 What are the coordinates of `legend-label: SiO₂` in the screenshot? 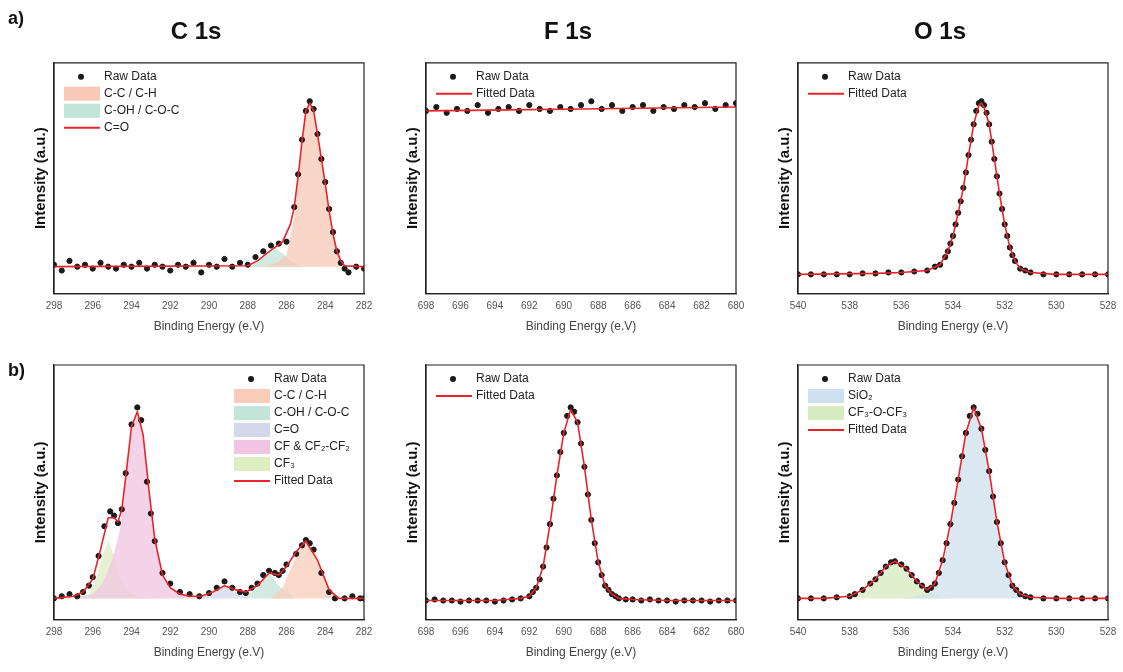 It's located at (860, 395).